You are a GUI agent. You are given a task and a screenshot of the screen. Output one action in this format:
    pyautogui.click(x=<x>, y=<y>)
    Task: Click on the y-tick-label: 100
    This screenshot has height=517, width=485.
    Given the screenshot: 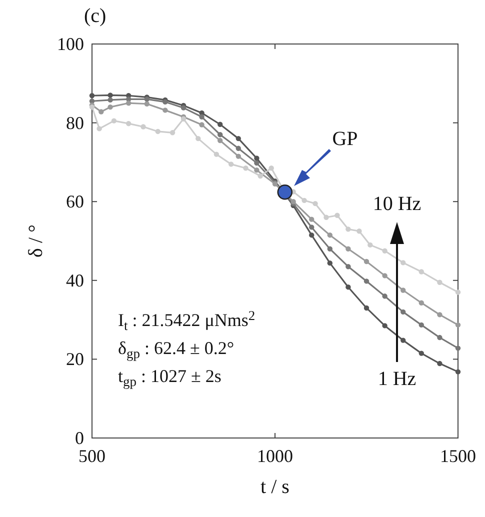 What is the action you would take?
    pyautogui.click(x=70, y=44)
    